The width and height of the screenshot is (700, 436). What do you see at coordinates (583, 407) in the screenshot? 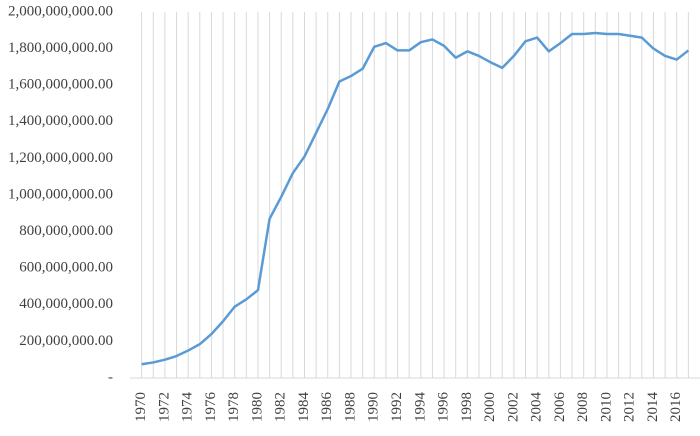
I see `x-tick-label: 2008` at bounding box center [583, 407].